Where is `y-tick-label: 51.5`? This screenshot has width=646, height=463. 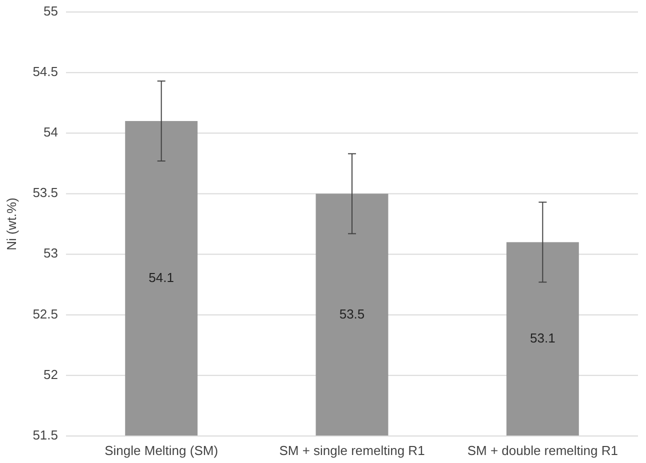
y-tick-label: 51.5 is located at coordinates (45, 434).